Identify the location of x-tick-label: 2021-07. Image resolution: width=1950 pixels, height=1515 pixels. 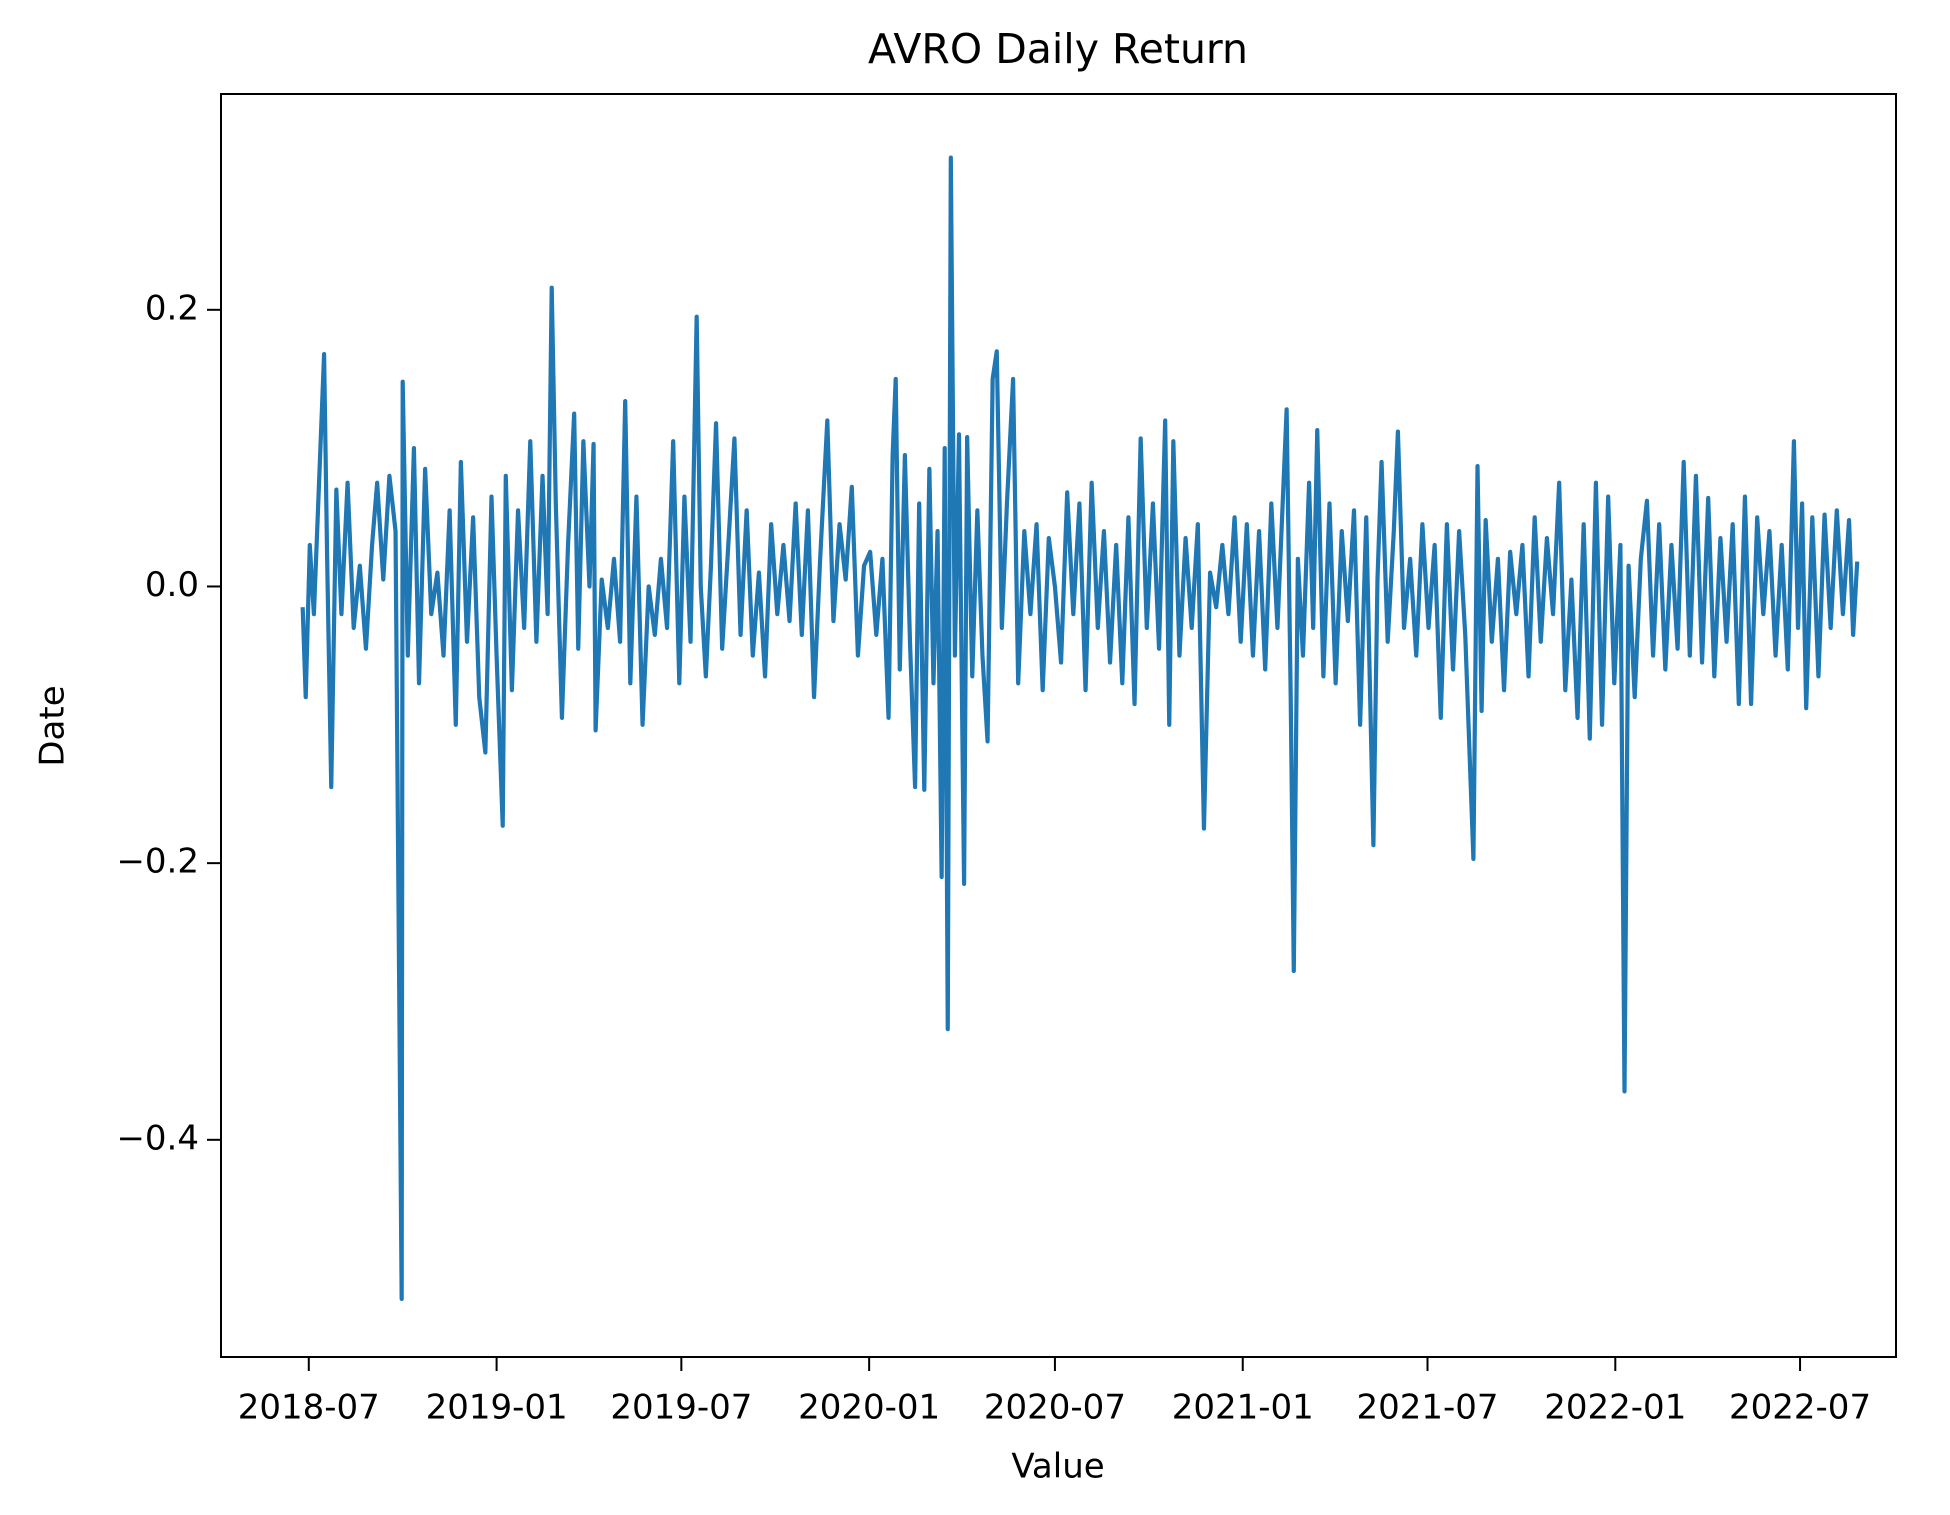
(1427, 1408).